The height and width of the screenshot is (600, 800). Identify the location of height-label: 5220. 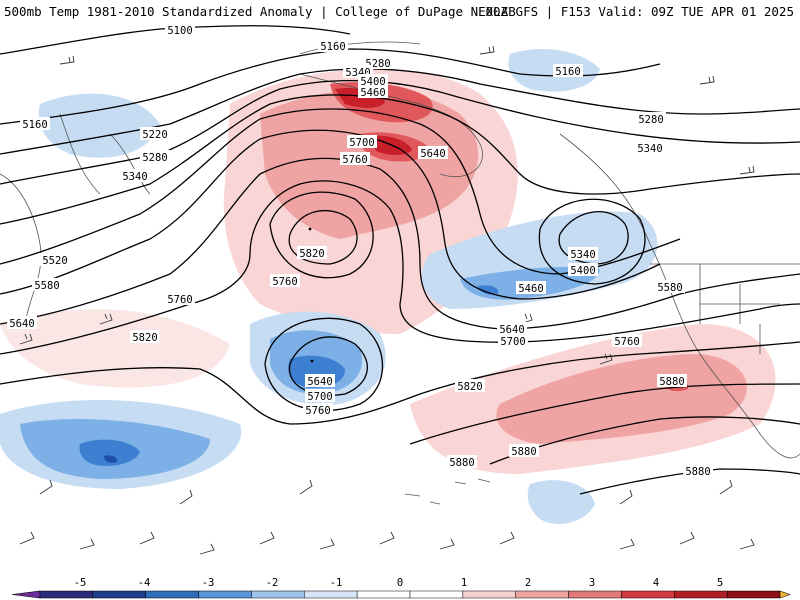
(155, 134).